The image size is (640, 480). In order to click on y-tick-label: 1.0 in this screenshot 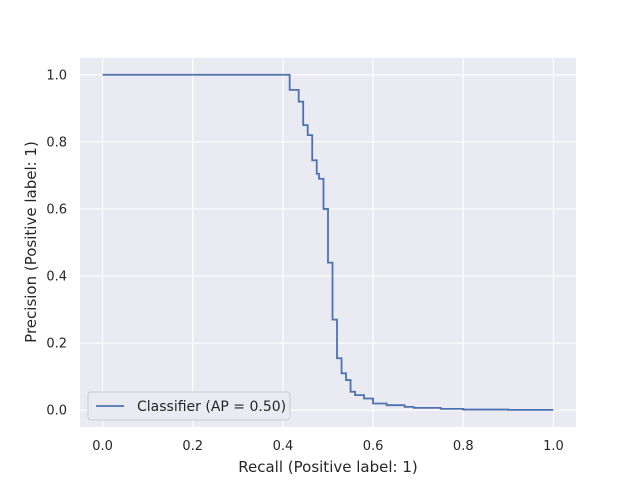, I will do `click(56, 75)`.